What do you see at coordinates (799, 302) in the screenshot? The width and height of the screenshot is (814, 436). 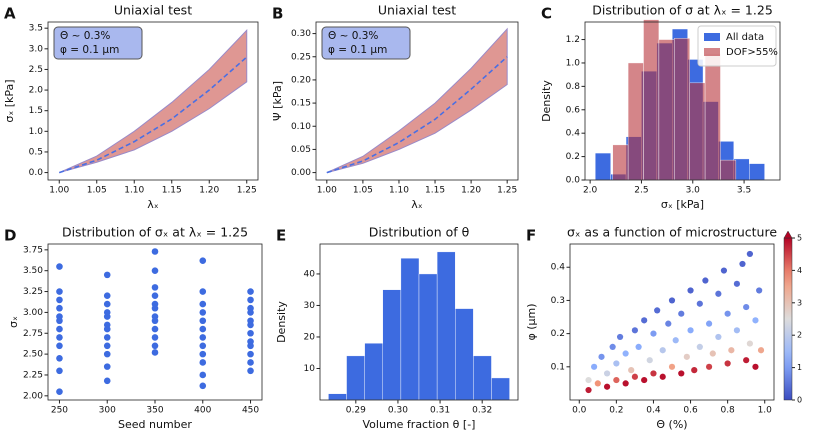 I see `colorbar-tick-label: 3` at bounding box center [799, 302].